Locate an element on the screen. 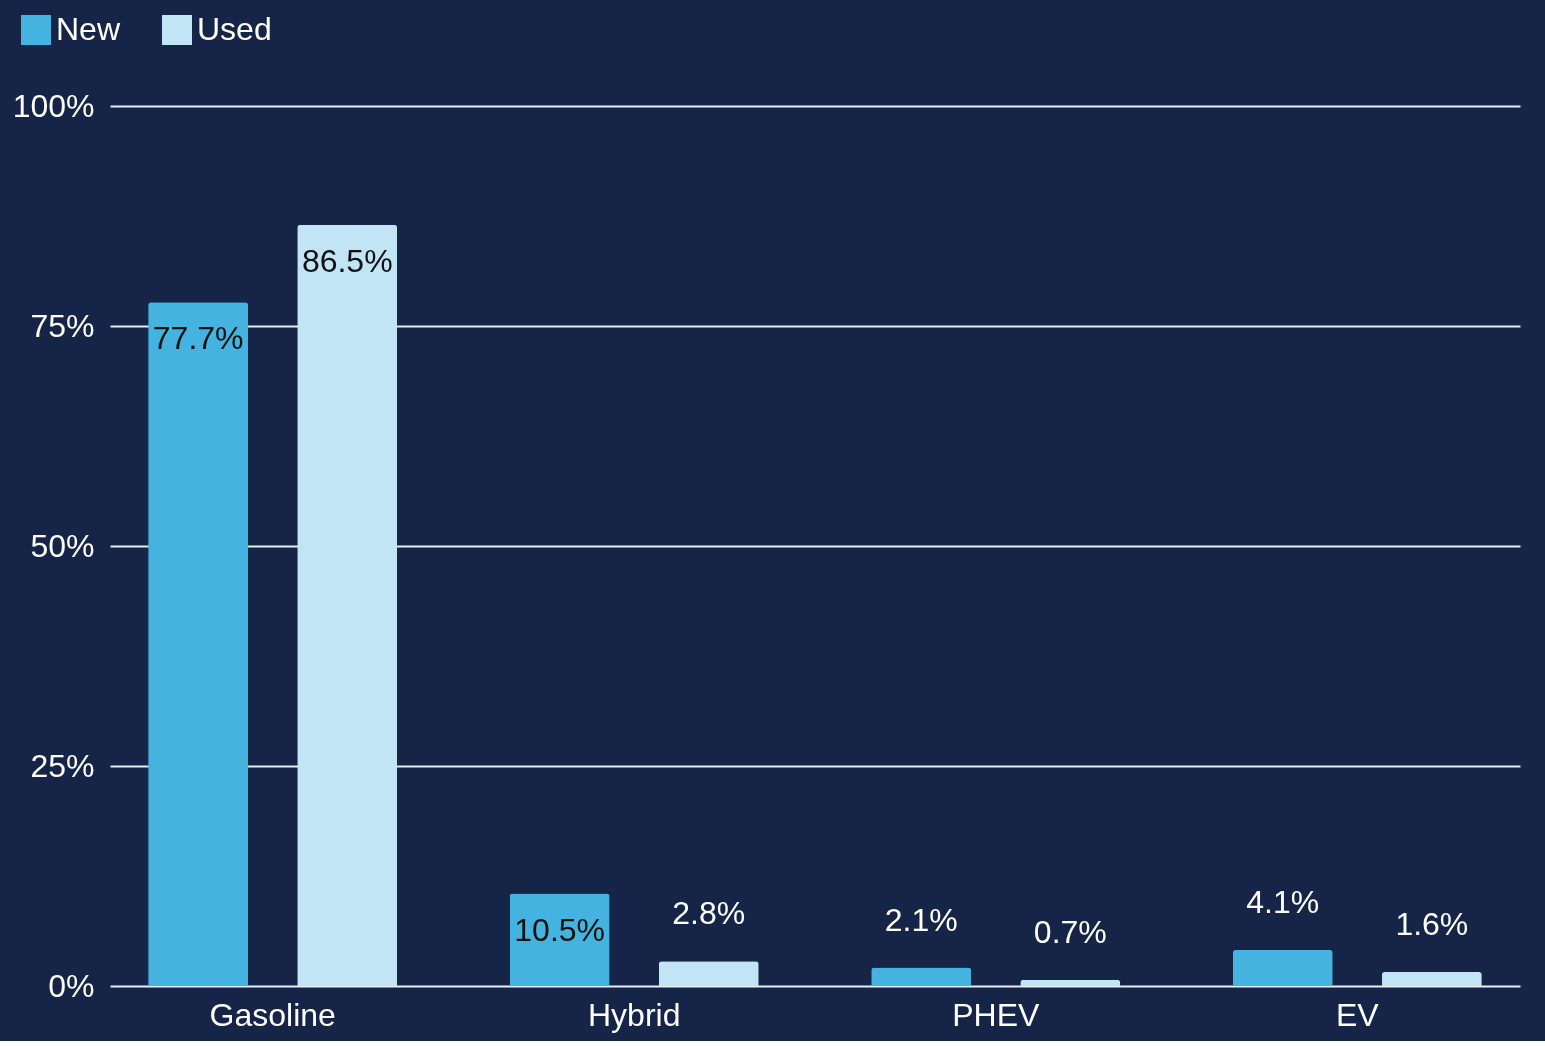 This screenshot has width=1545, height=1047. data-label: 4.1% is located at coordinates (1283, 901).